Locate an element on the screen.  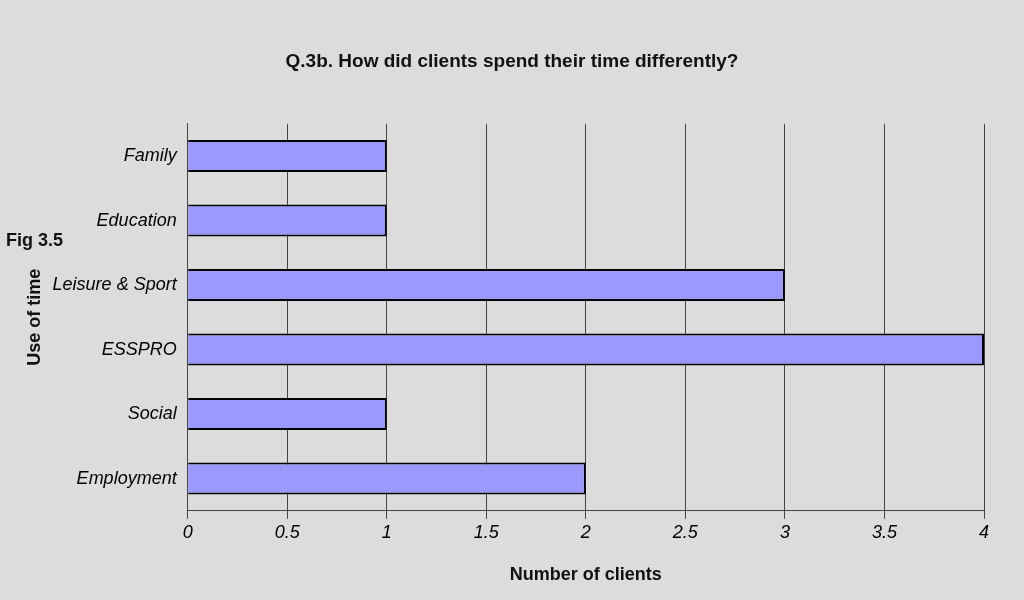
y-tick-label: Education is located at coordinates (136, 219).